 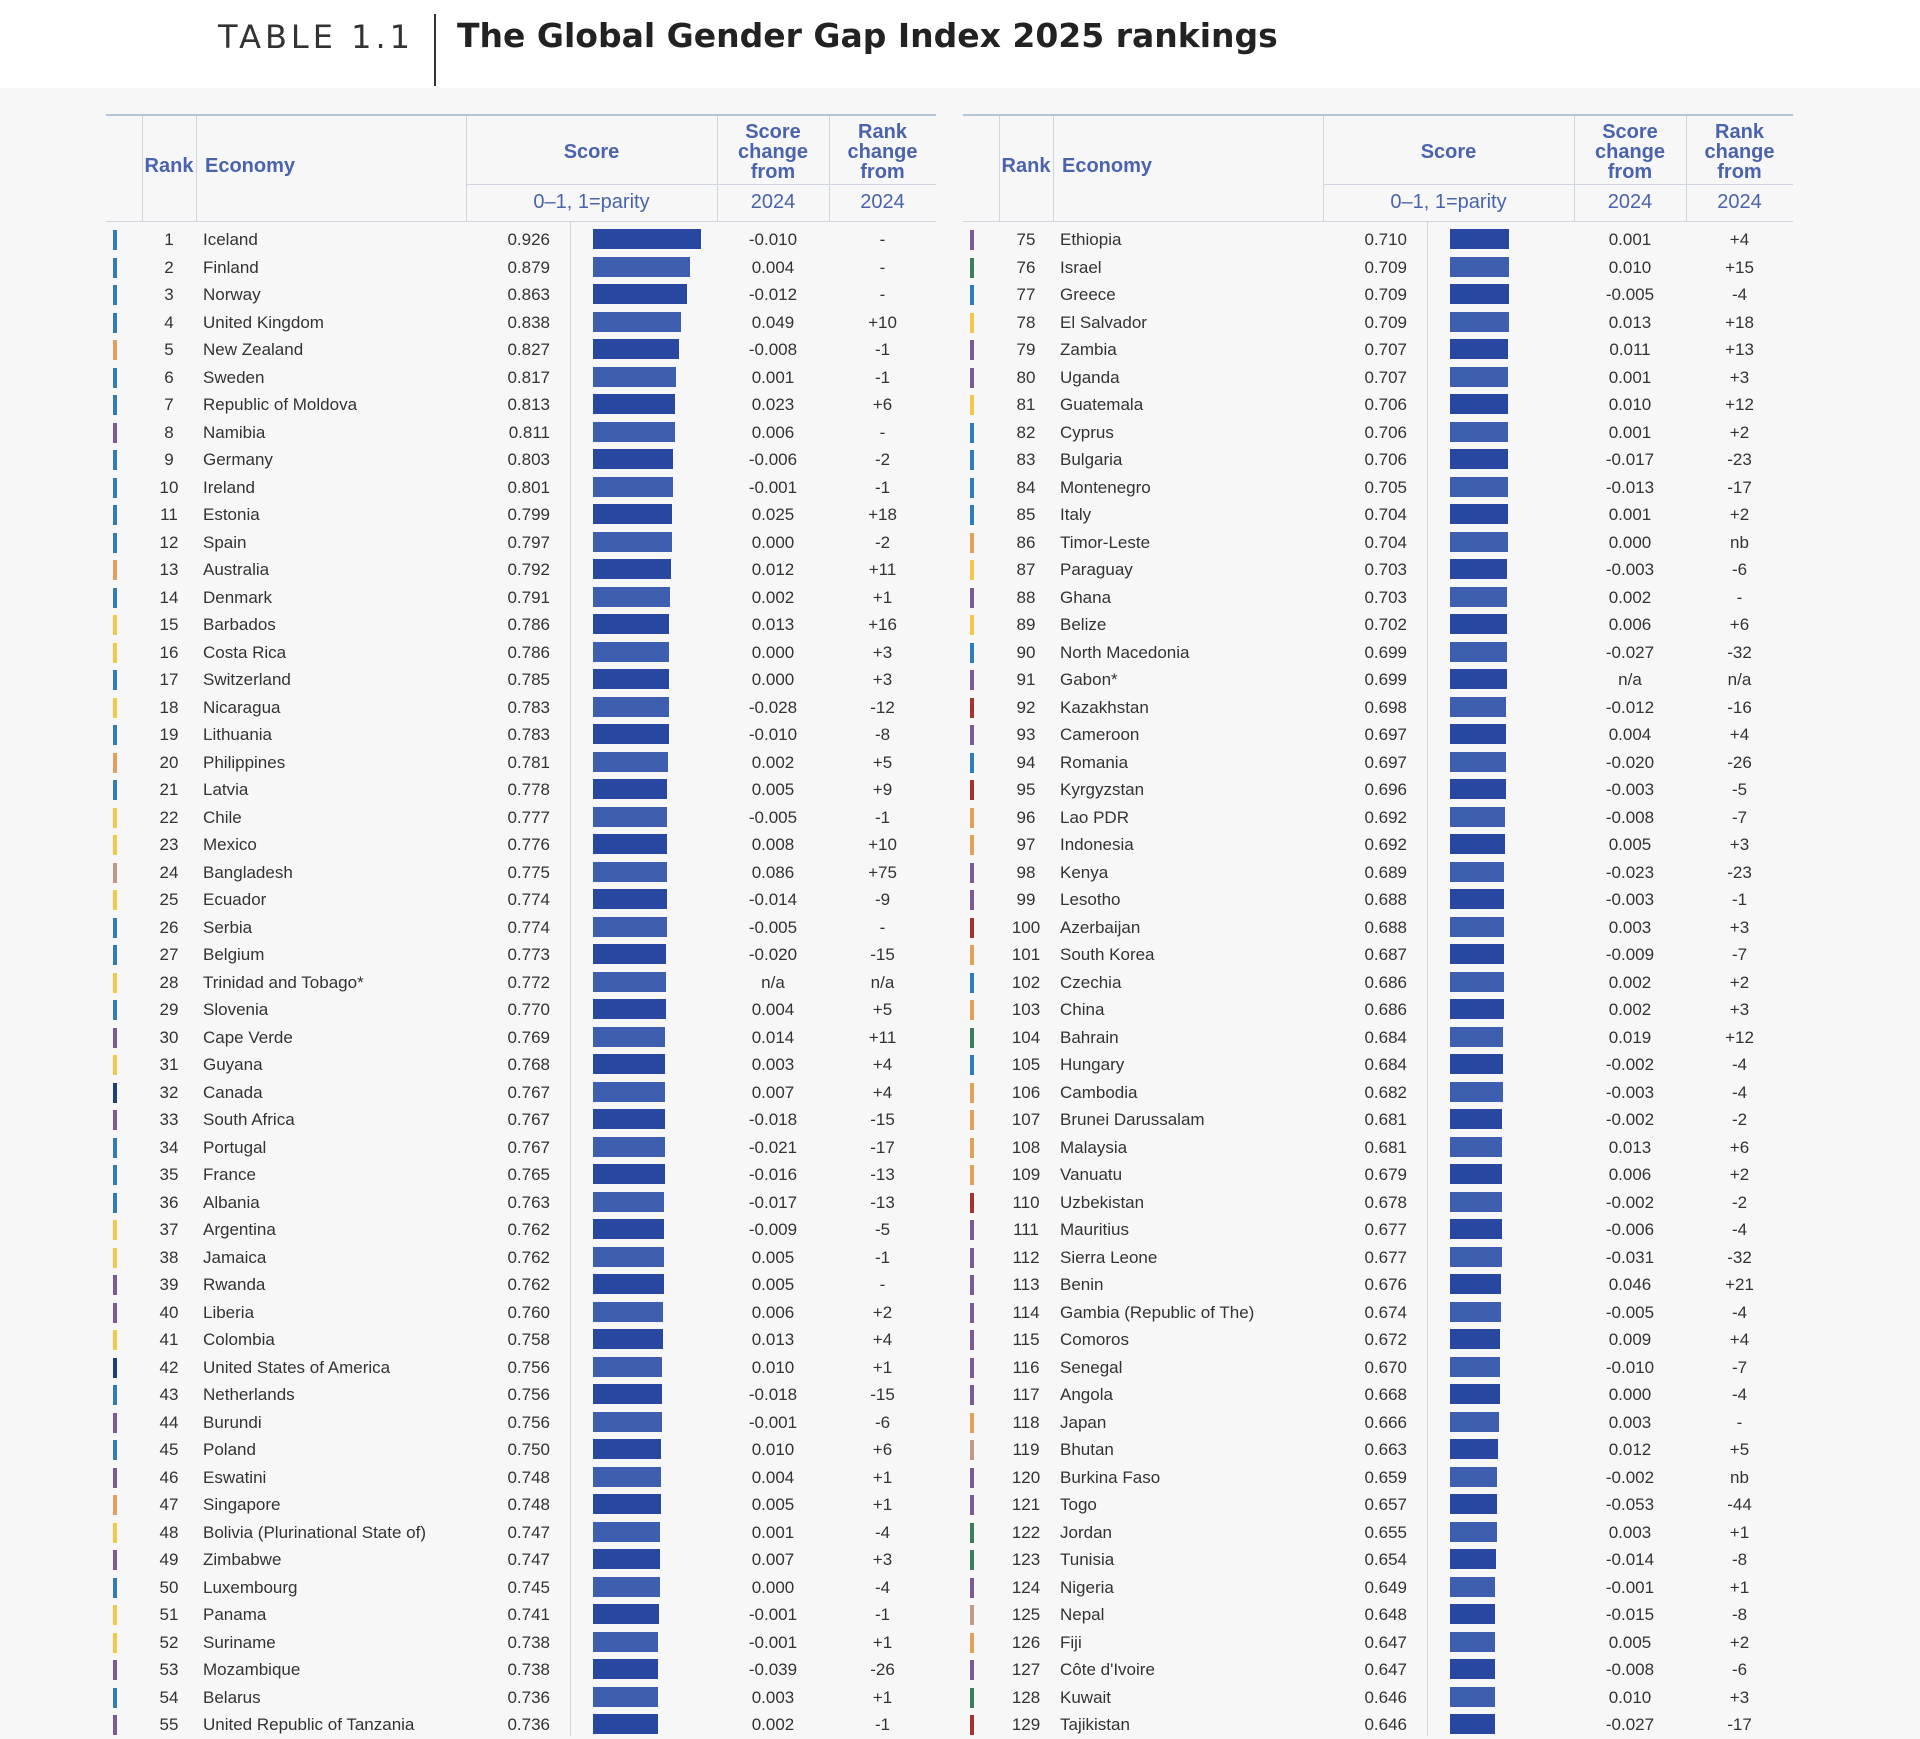 What do you see at coordinates (1026, 1504) in the screenshot?
I see `rank-cell: 121` at bounding box center [1026, 1504].